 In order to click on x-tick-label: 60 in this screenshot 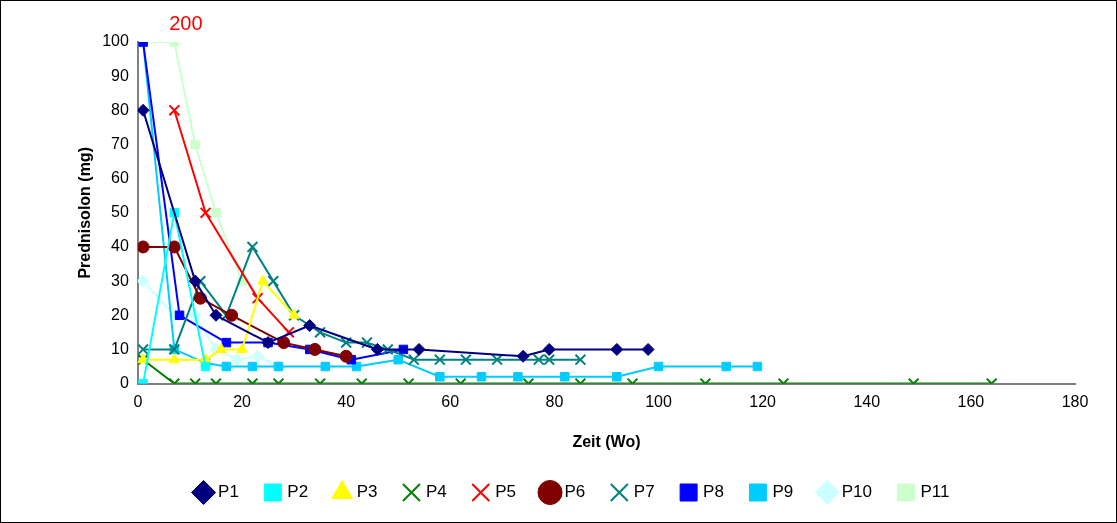, I will do `click(450, 401)`.